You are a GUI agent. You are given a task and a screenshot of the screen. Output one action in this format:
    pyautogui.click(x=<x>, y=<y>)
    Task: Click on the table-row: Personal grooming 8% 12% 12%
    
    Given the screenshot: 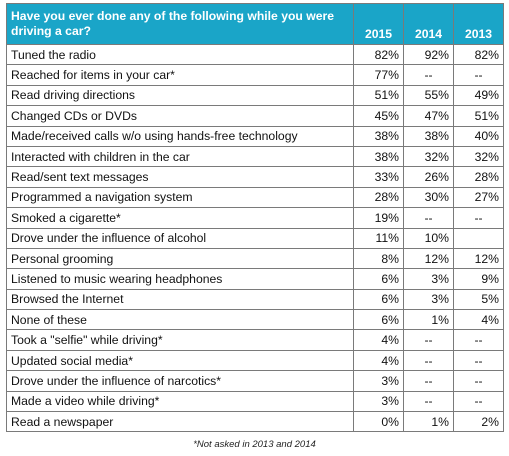 What is the action you would take?
    pyautogui.click(x=255, y=258)
    